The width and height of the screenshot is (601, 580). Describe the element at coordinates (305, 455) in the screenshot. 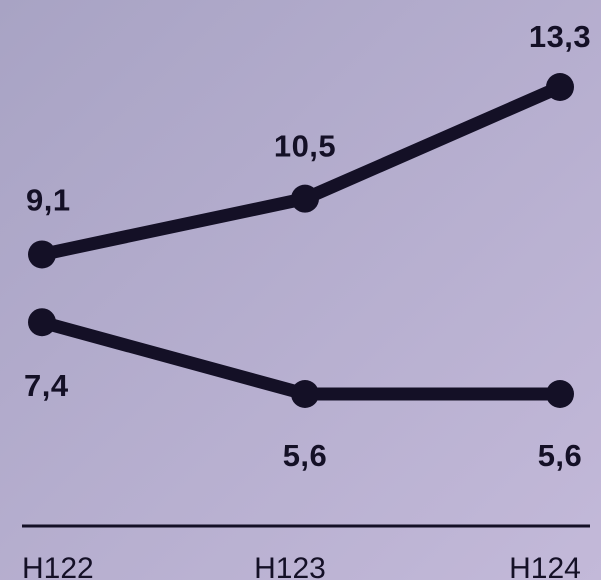

I see `series-1-data-label-H123: 5,6` at that location.